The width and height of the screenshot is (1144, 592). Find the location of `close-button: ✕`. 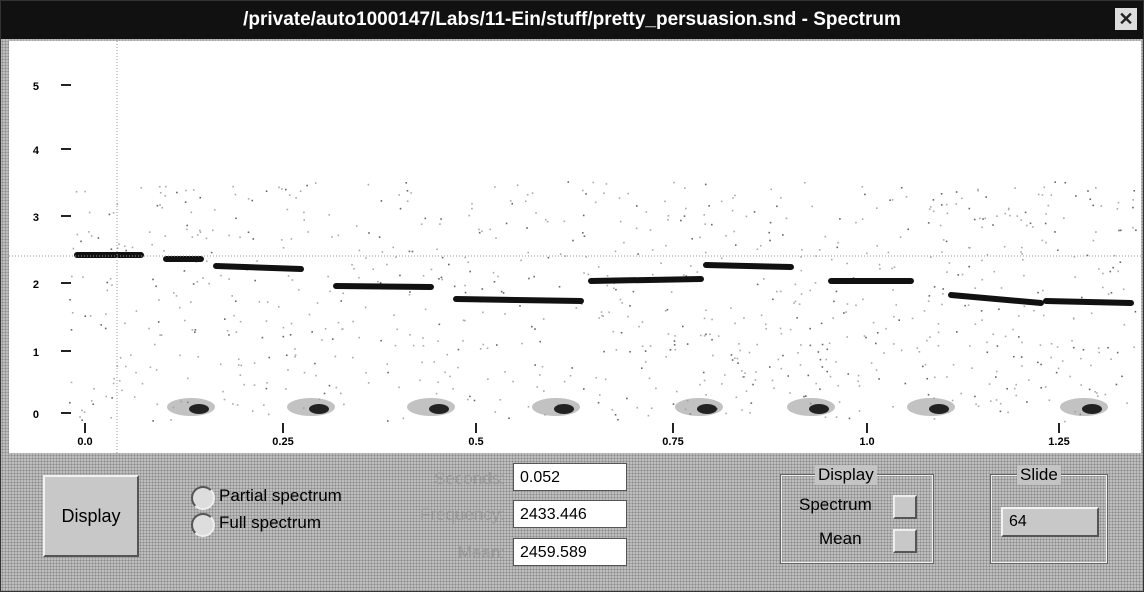

close-button: ✕ is located at coordinates (1126, 19).